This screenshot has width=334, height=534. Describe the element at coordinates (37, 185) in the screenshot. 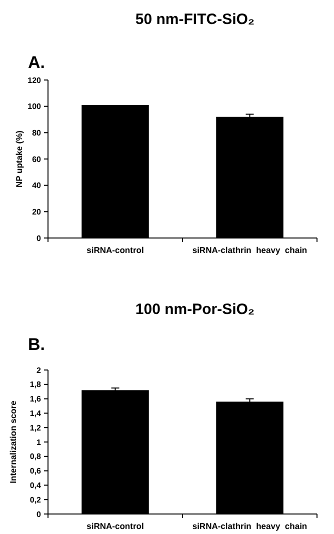

I see `y-tick-label: 40` at that location.